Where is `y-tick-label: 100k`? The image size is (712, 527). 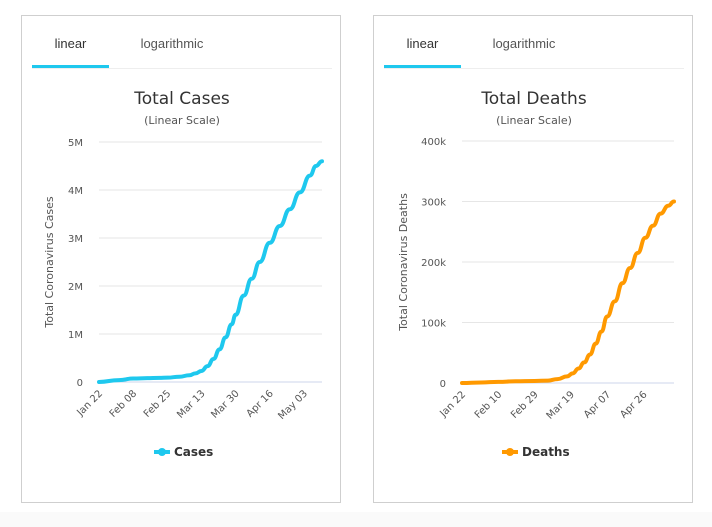
y-tick-label: 100k is located at coordinates (433, 324).